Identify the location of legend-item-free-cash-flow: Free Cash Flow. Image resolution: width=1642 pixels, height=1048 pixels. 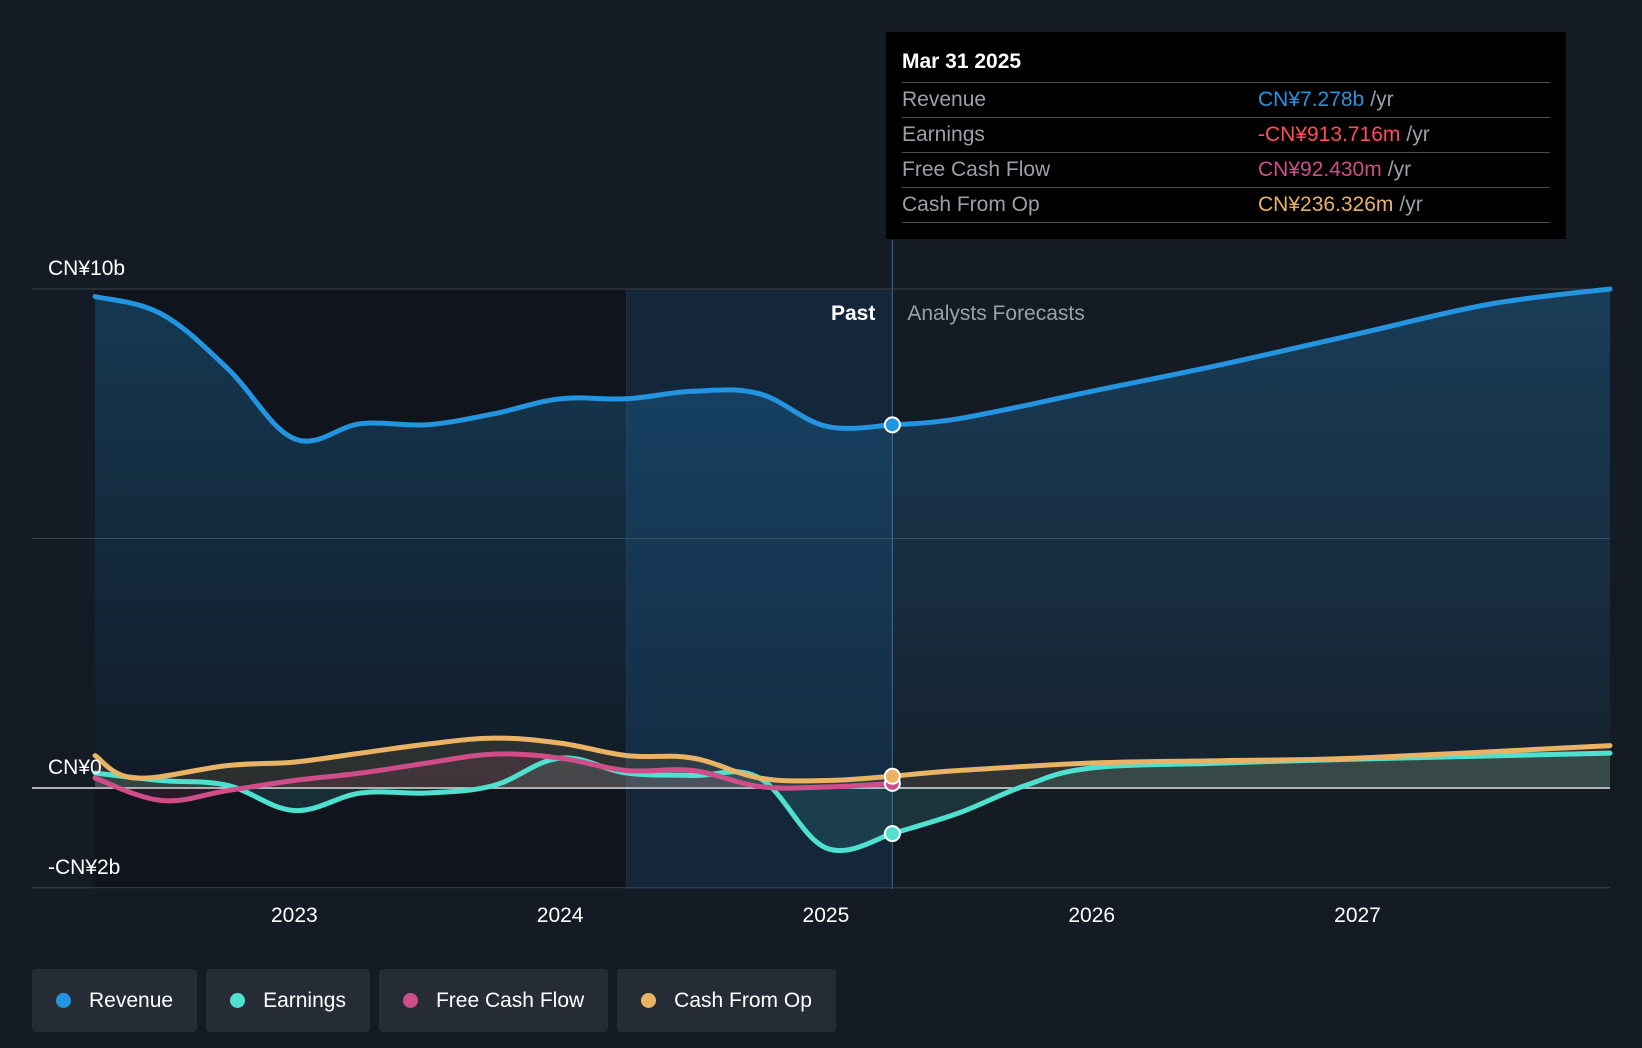
(493, 1000).